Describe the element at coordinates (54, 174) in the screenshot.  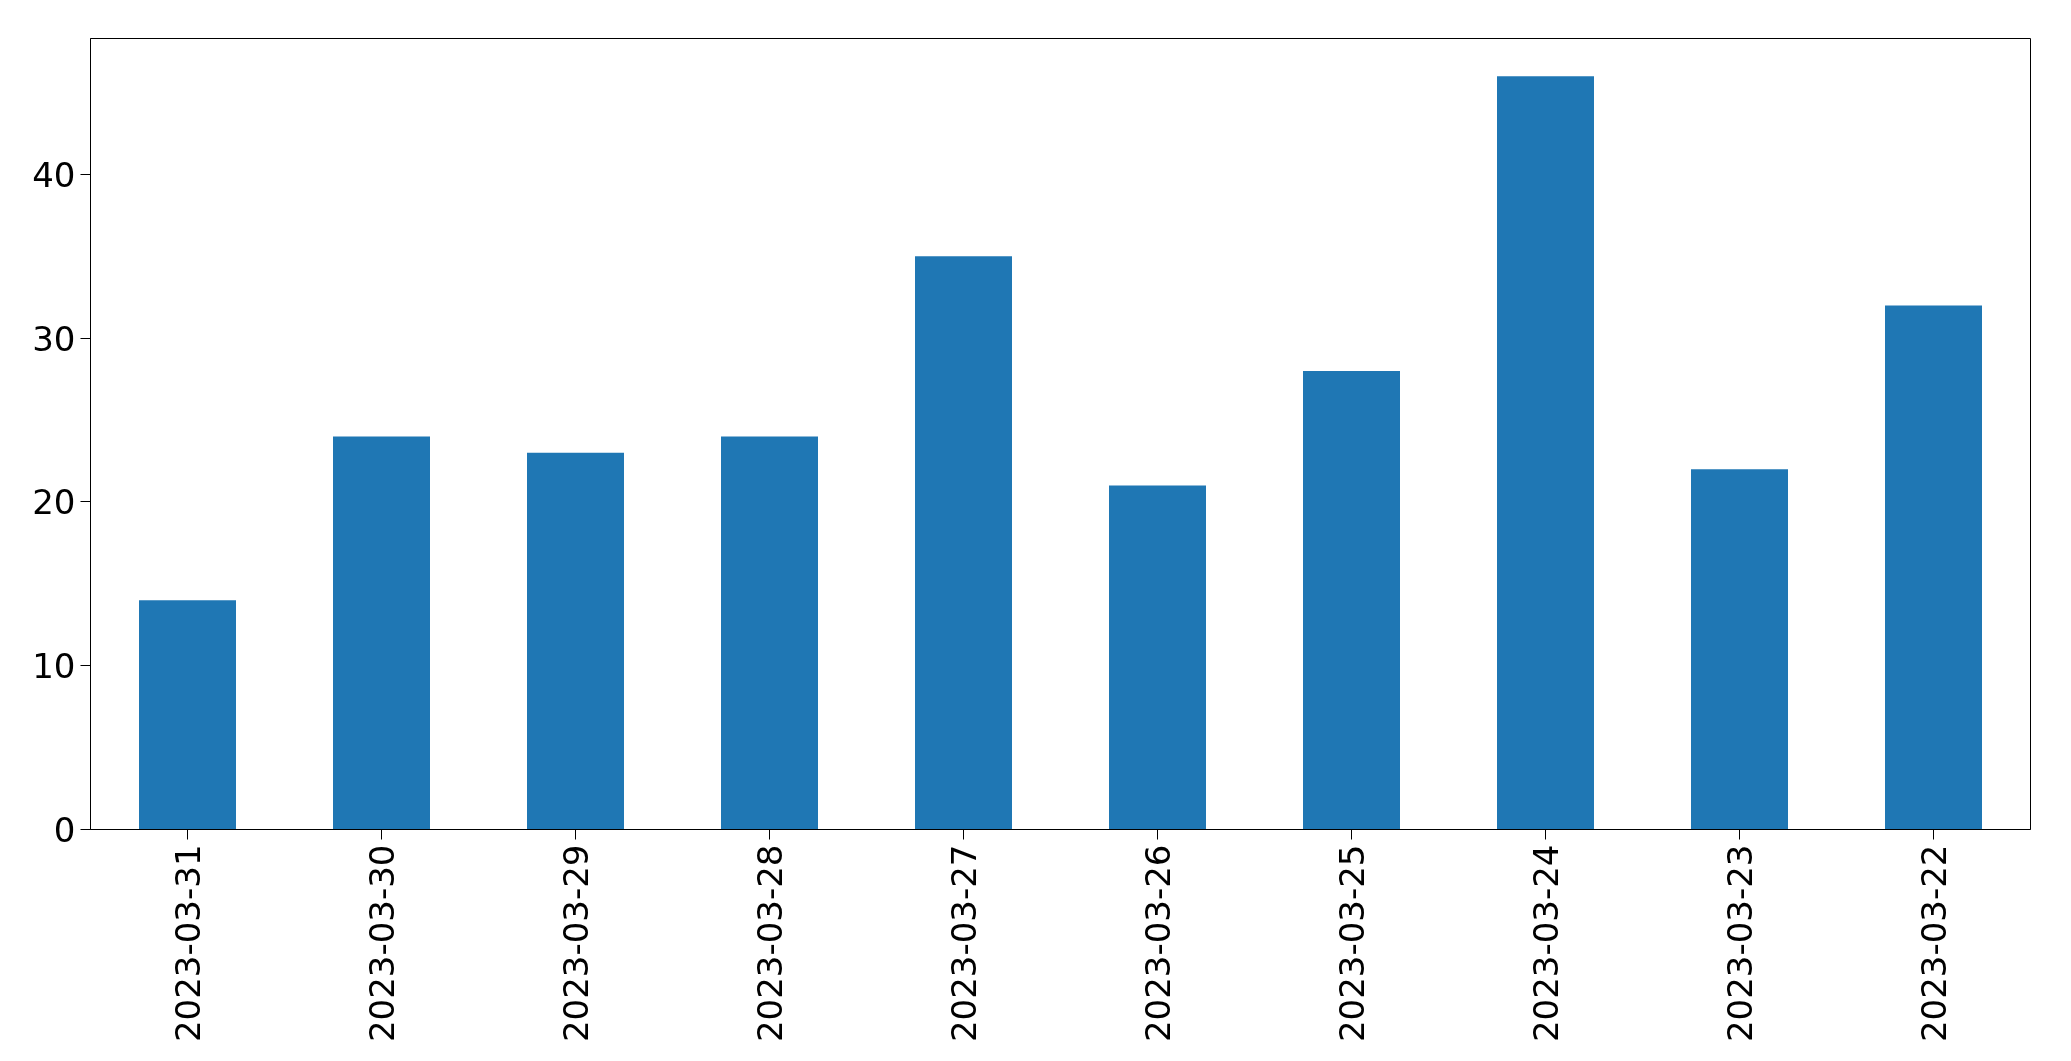
I see `y-tick-label: 40` at that location.